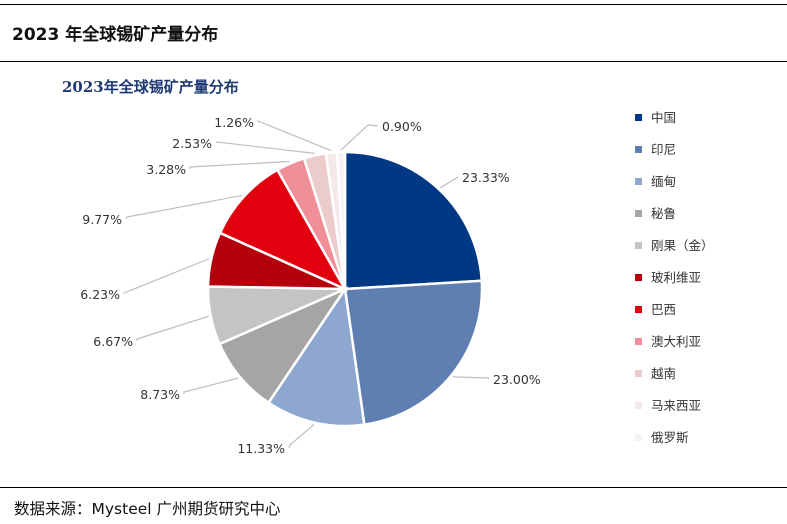  What do you see at coordinates (682, 245) in the screenshot?
I see `legend-label-5: 刚果（金）` at bounding box center [682, 245].